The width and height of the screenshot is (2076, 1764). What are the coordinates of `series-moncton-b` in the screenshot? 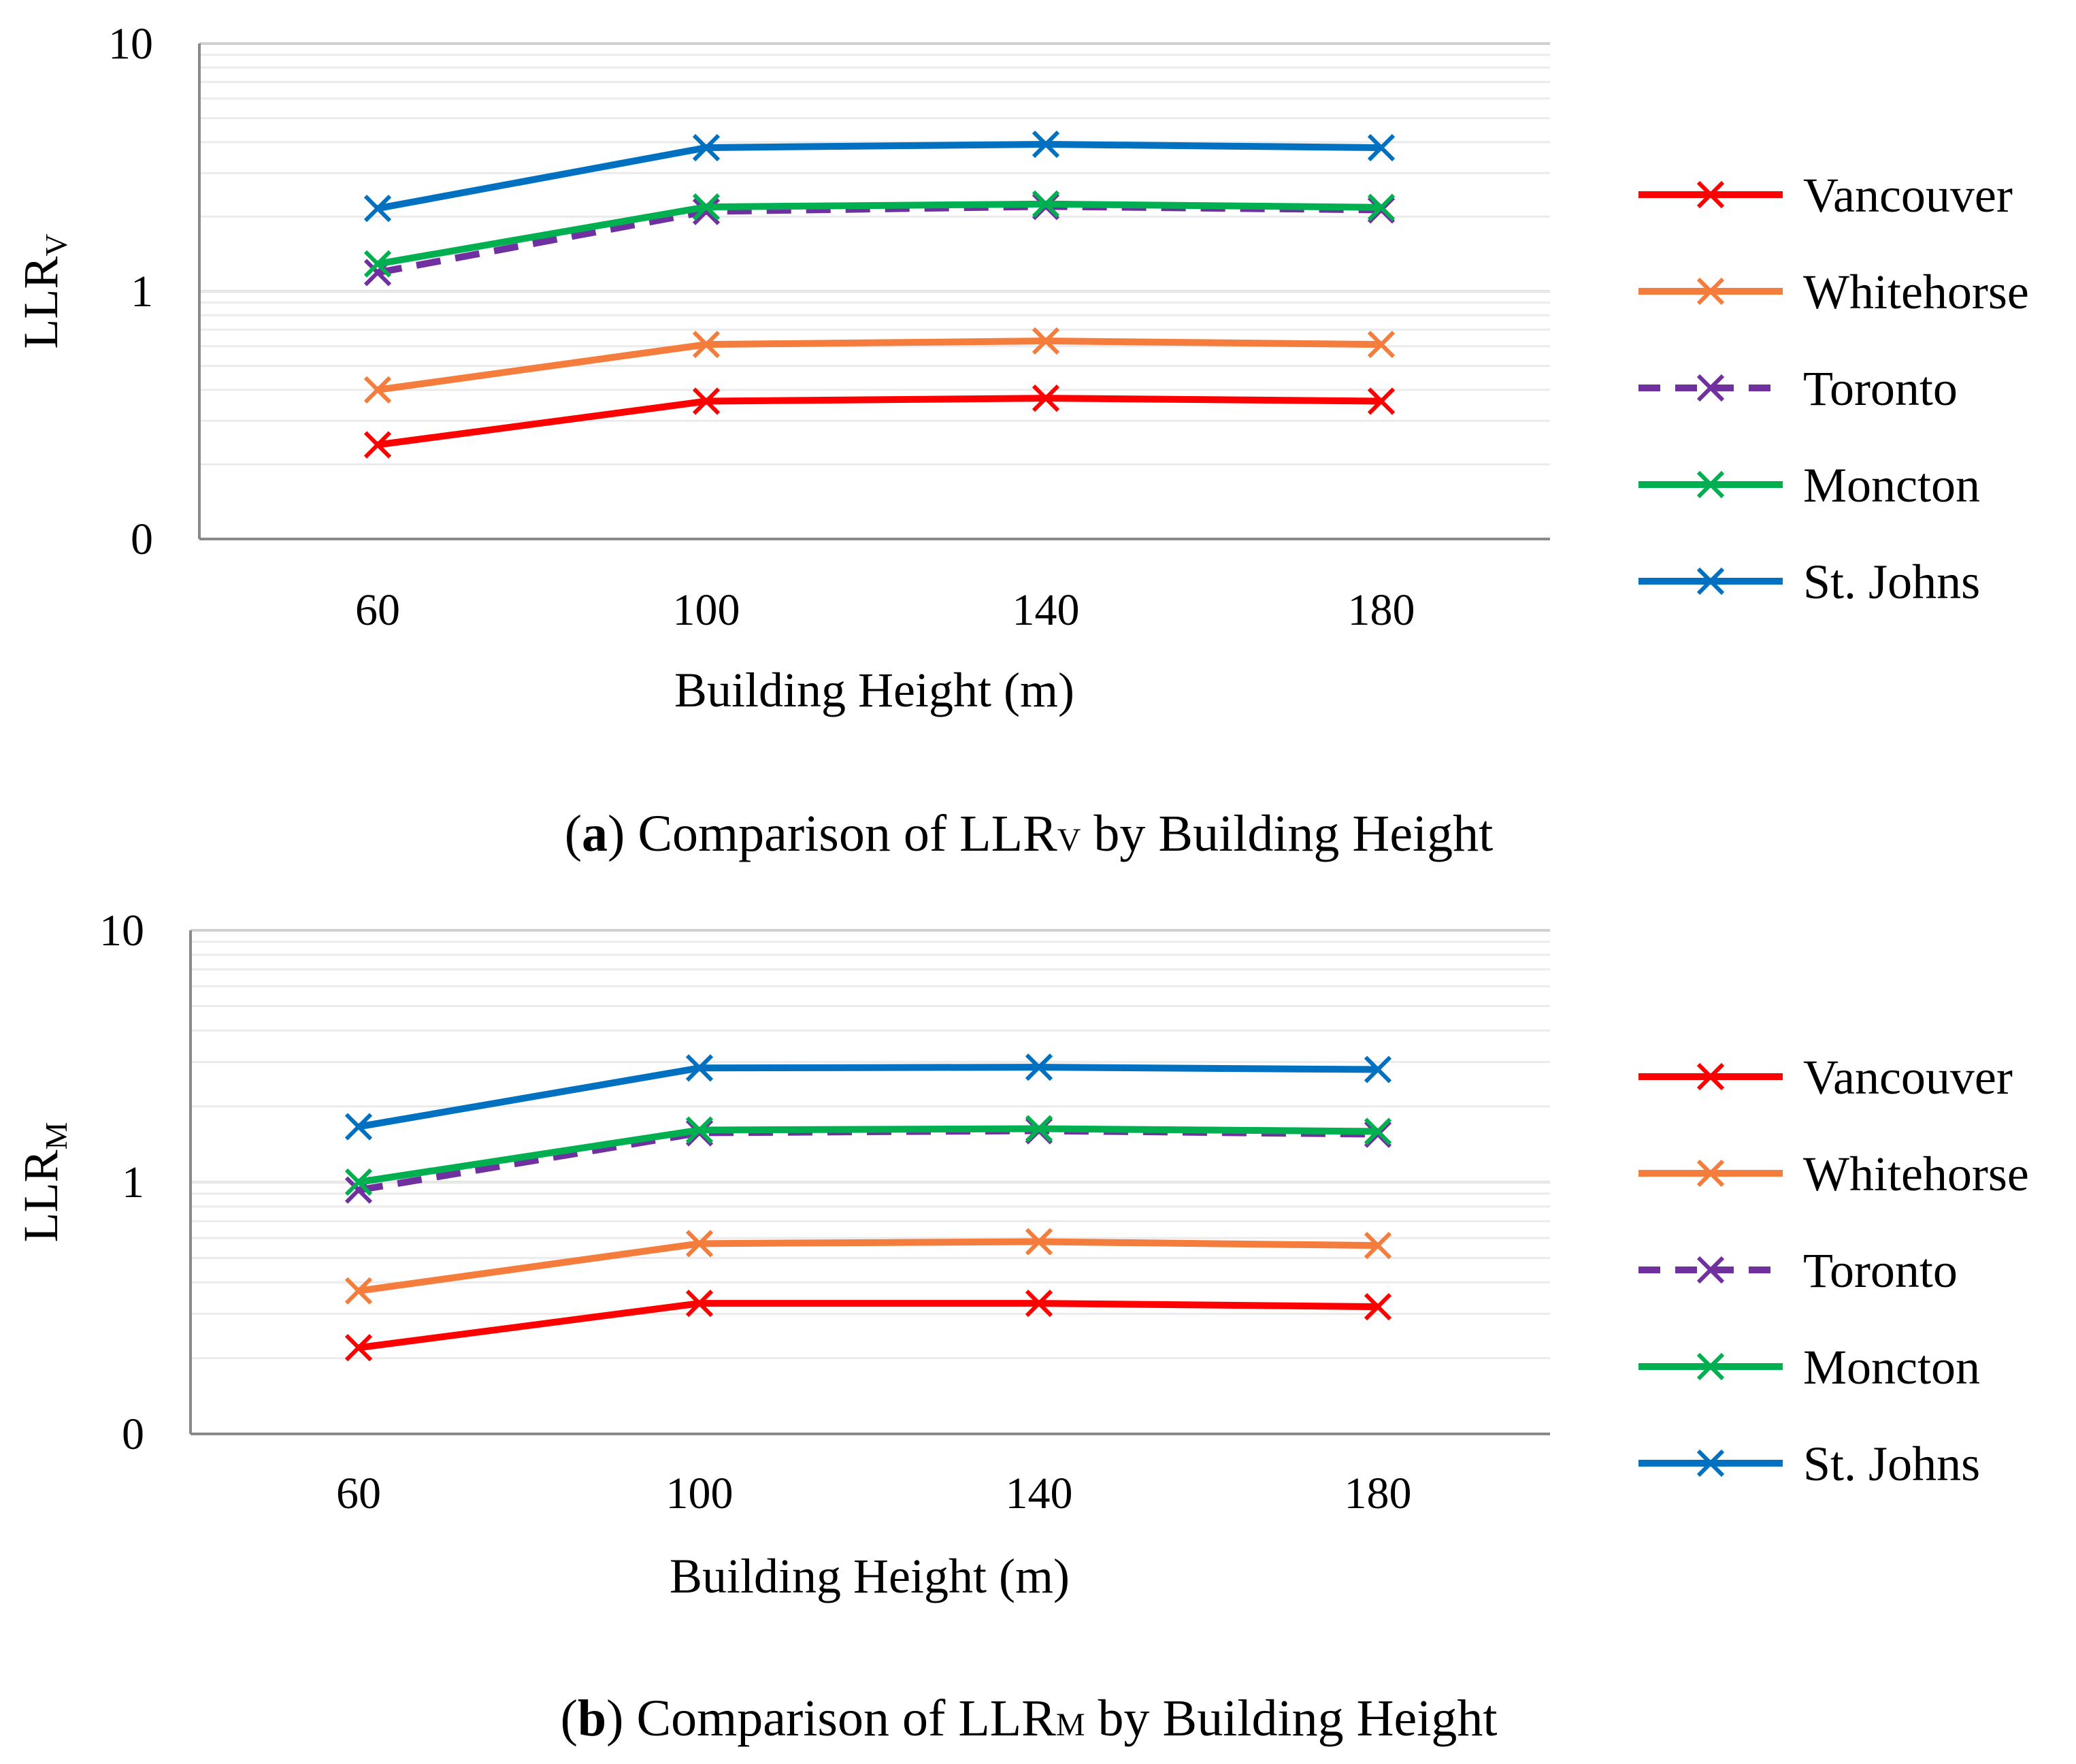 It's located at (868, 1155).